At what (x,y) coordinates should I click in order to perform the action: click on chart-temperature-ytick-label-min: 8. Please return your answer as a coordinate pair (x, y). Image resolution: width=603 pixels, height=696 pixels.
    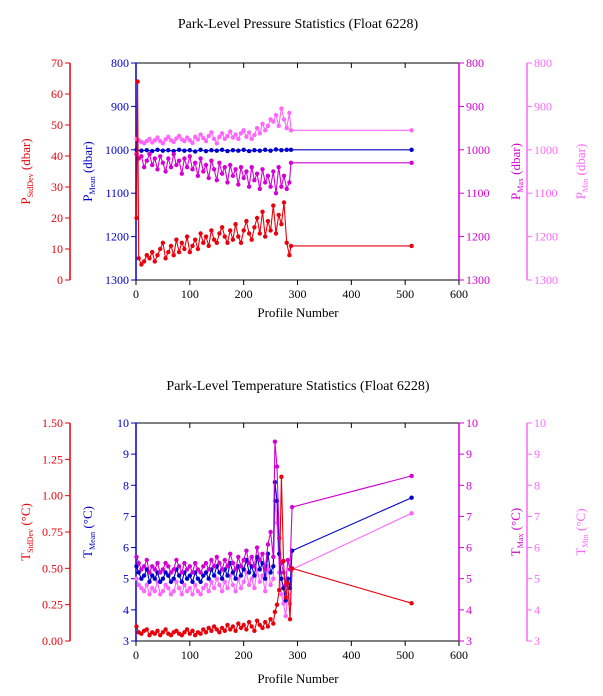
    Looking at the image, I should click on (537, 485).